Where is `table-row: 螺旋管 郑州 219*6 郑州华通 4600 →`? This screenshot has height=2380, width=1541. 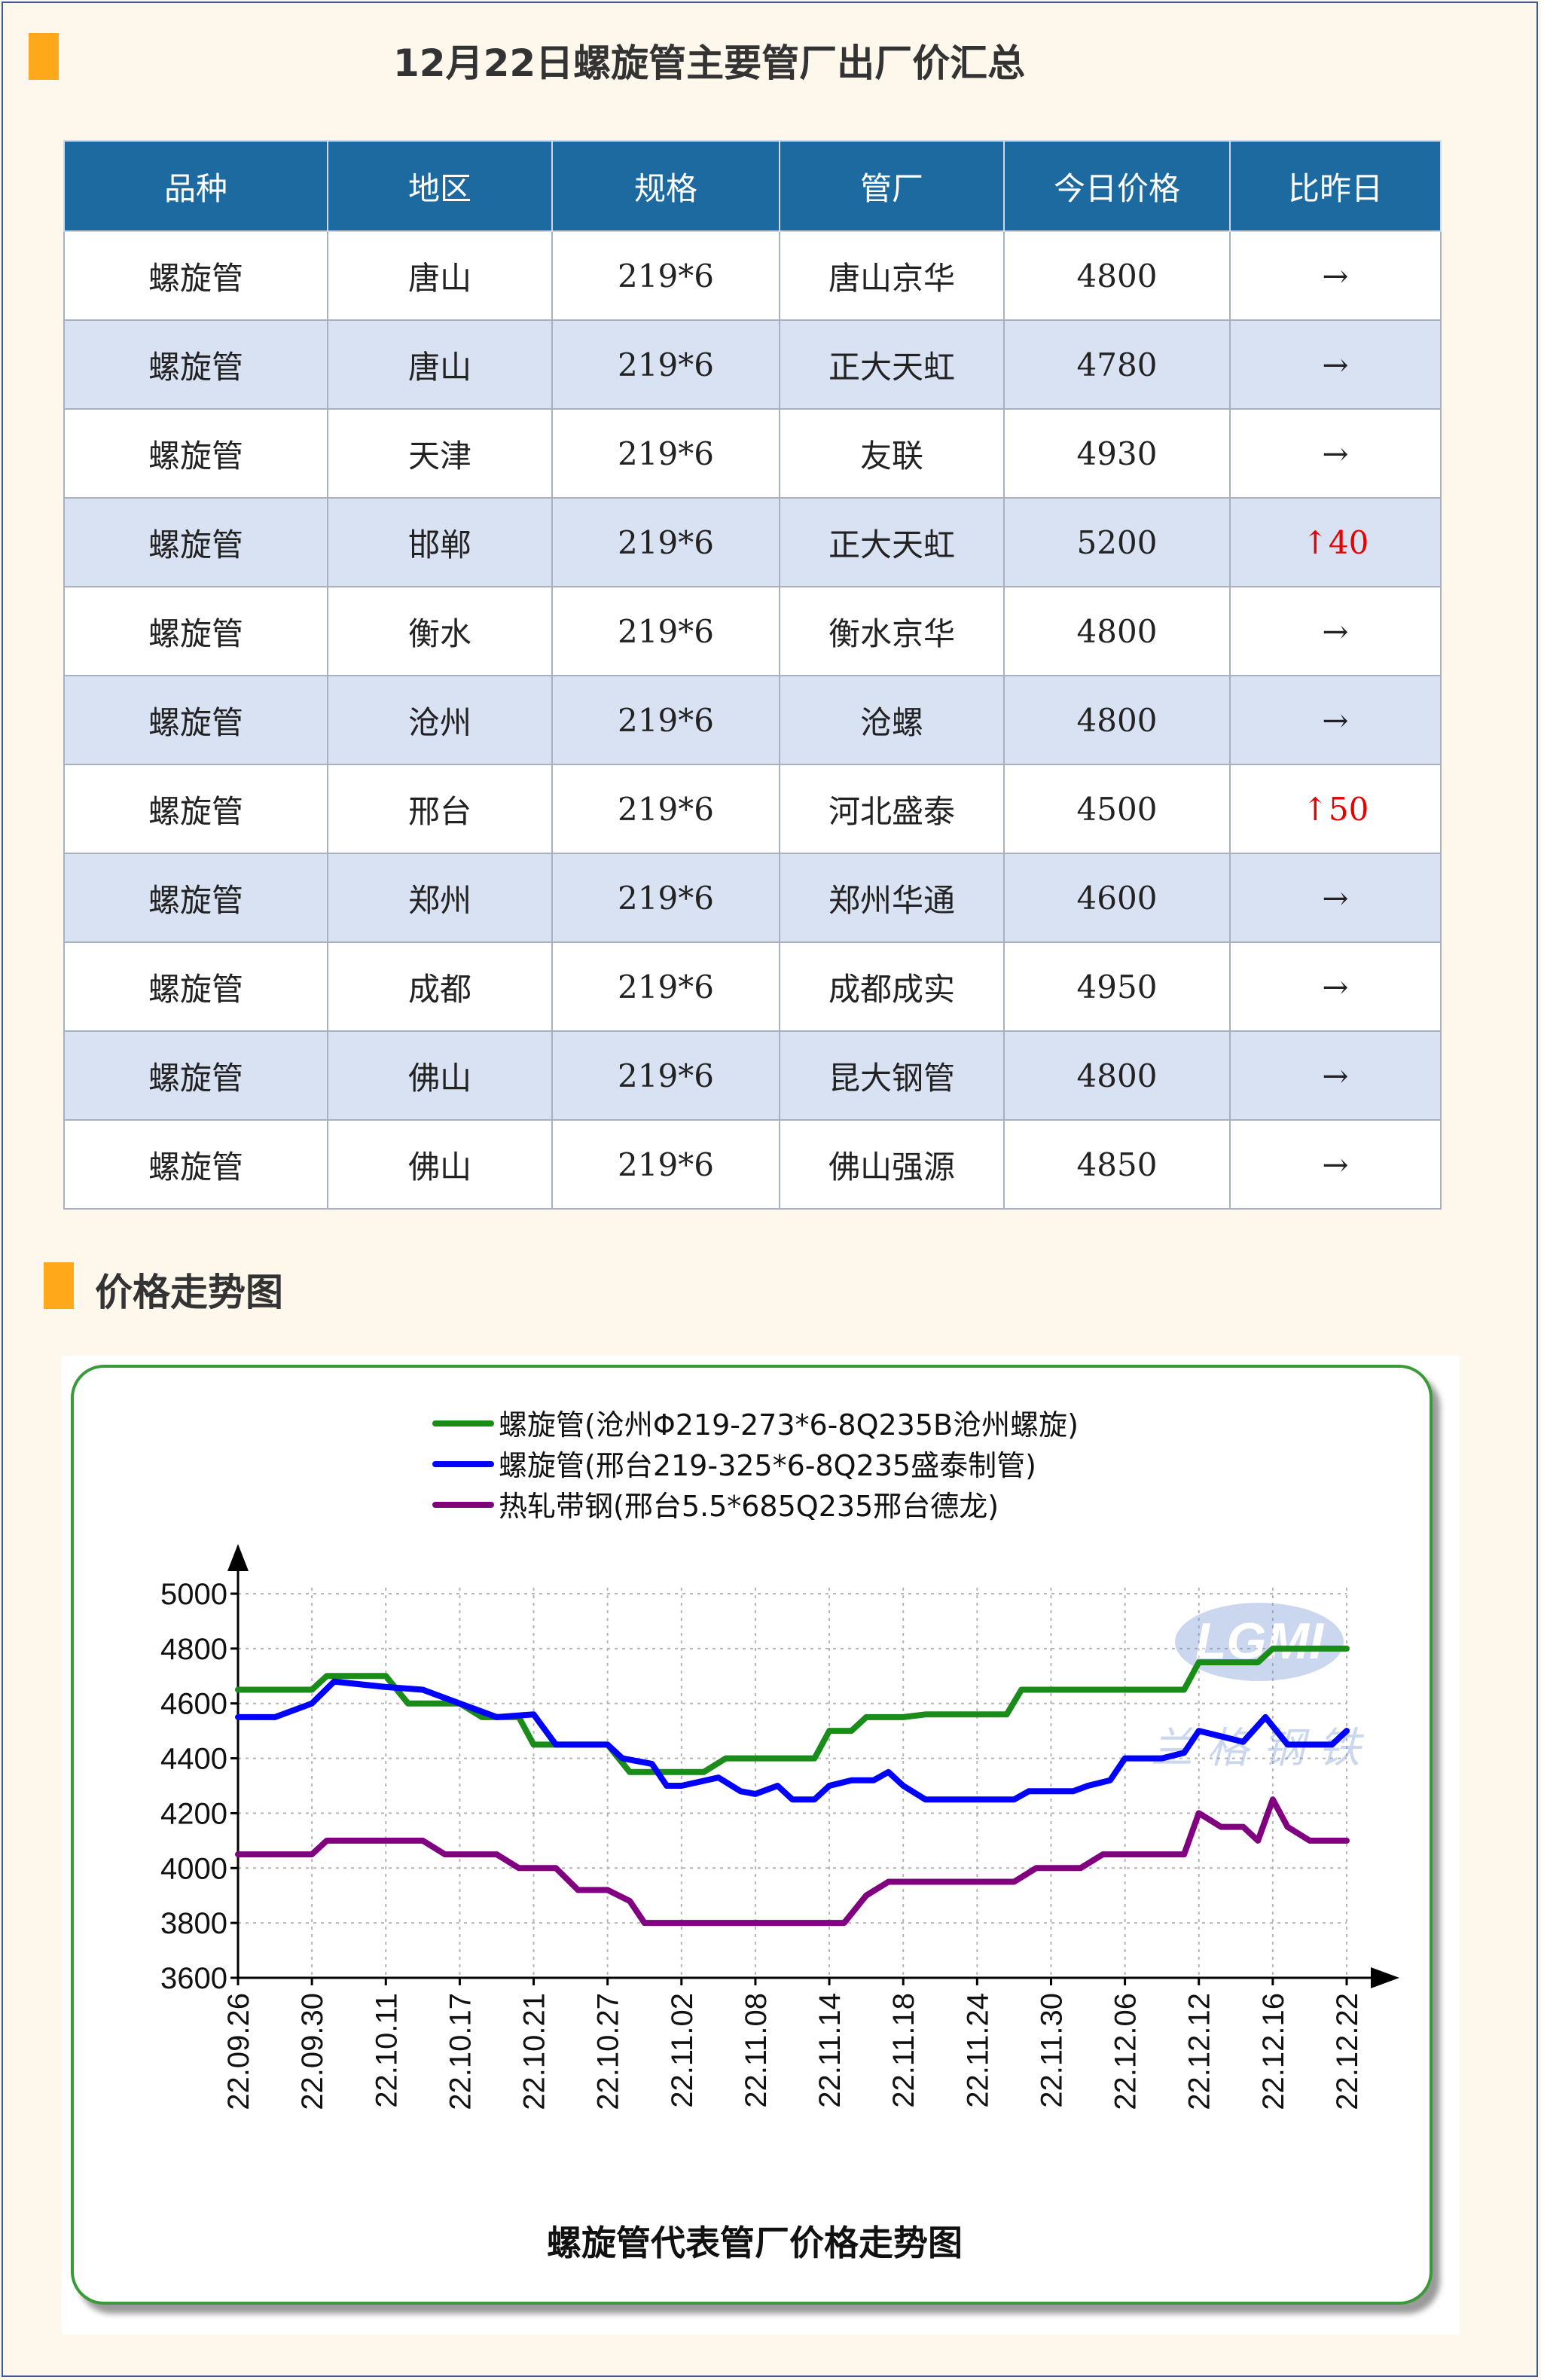 table-row: 螺旋管 郑州 219*6 郑州华通 4600 → is located at coordinates (752, 898).